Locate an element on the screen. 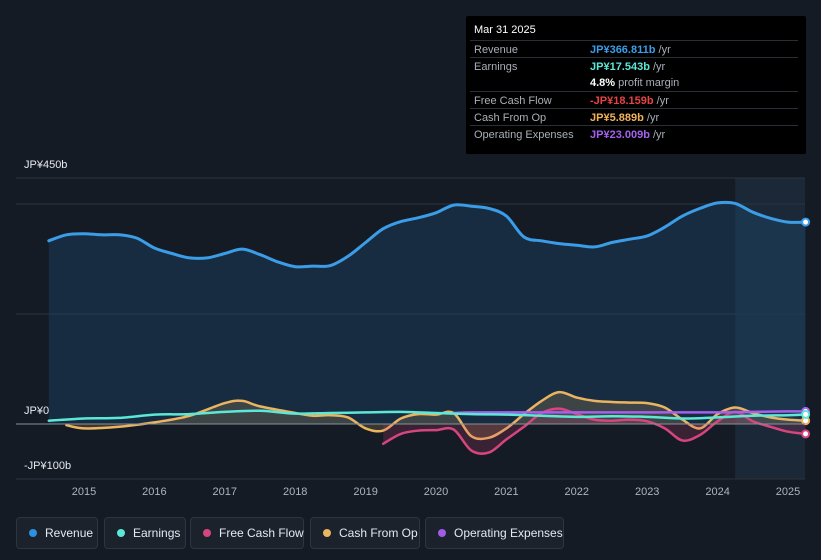  tooltip-label: Cash From Op is located at coordinates (510, 118).